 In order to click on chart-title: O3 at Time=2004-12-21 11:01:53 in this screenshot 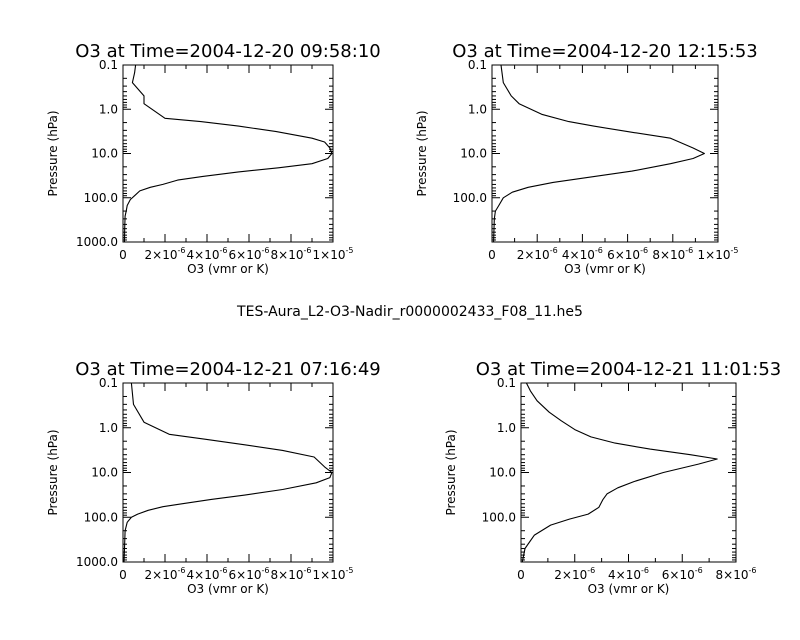, I will do `click(628, 369)`.